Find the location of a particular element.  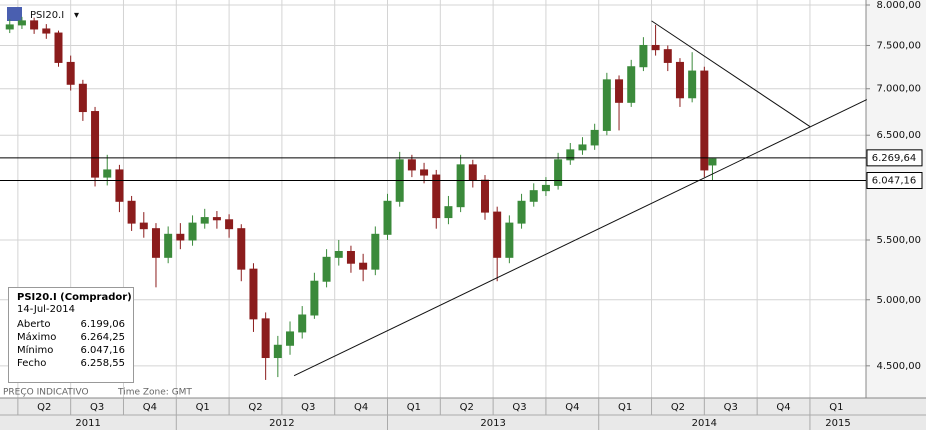

y-tick-label: 4.500,00 is located at coordinates (898, 366).